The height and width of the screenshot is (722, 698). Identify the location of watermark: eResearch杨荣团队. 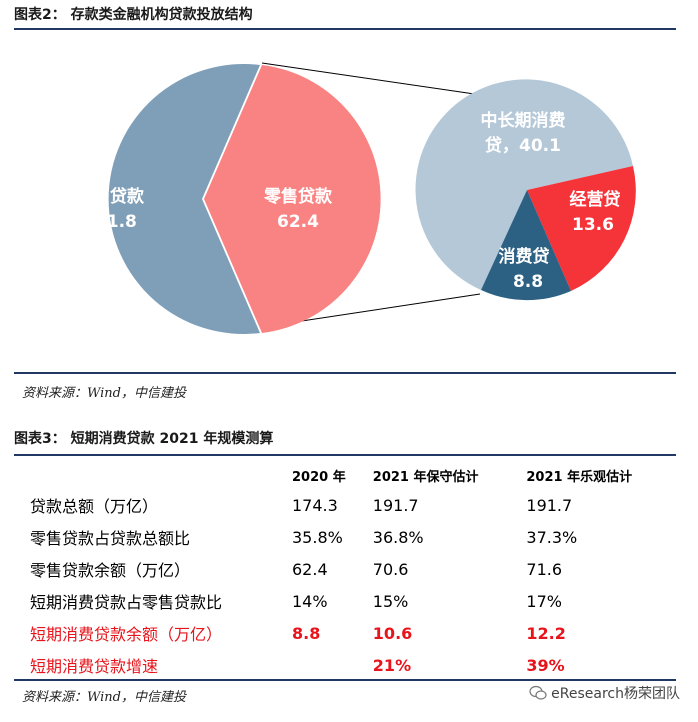
(604, 693).